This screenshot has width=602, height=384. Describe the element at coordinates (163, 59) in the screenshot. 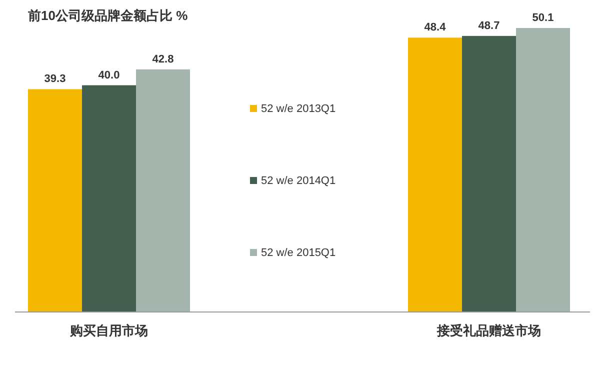

I see `data-label: 42.8` at that location.